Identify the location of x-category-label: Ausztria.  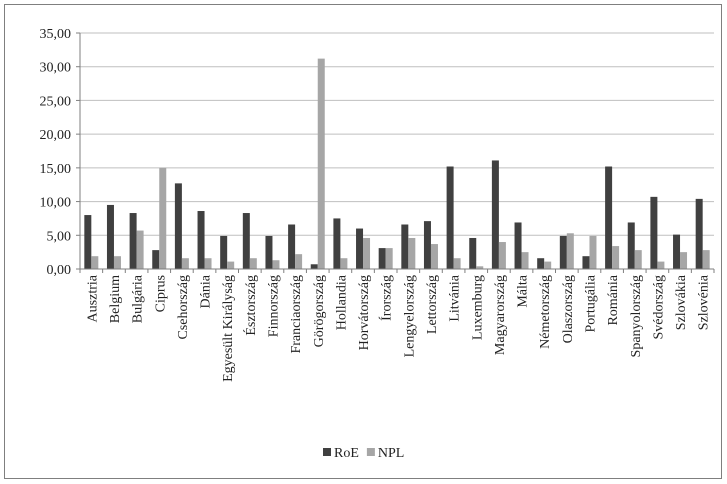
(92, 298).